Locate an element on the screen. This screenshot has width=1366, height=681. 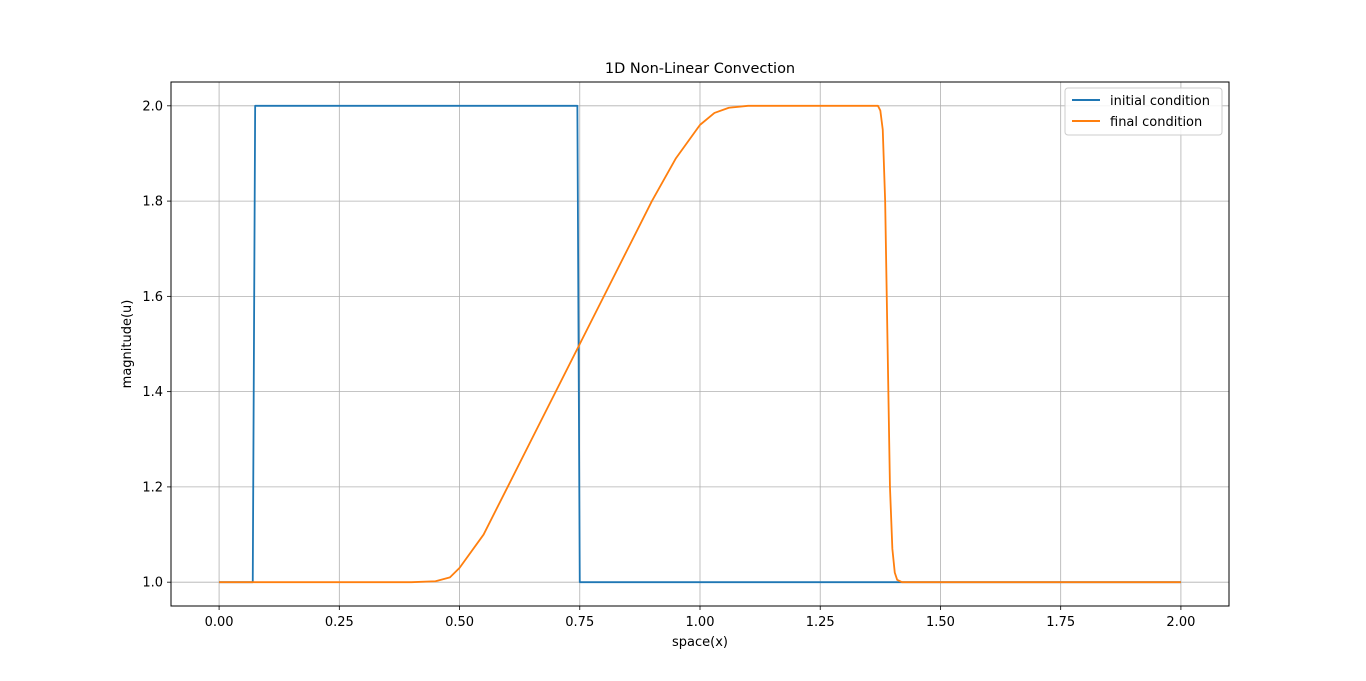
y-tick-label: 1.8 is located at coordinates (152, 202).